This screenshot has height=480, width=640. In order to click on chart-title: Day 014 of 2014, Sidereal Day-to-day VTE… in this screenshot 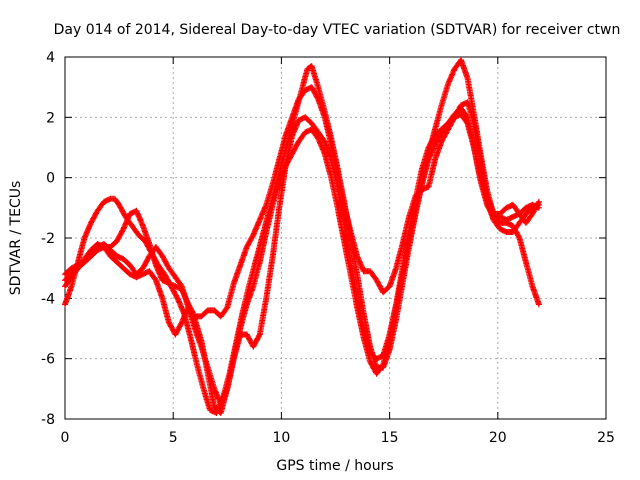, I will do `click(337, 30)`.